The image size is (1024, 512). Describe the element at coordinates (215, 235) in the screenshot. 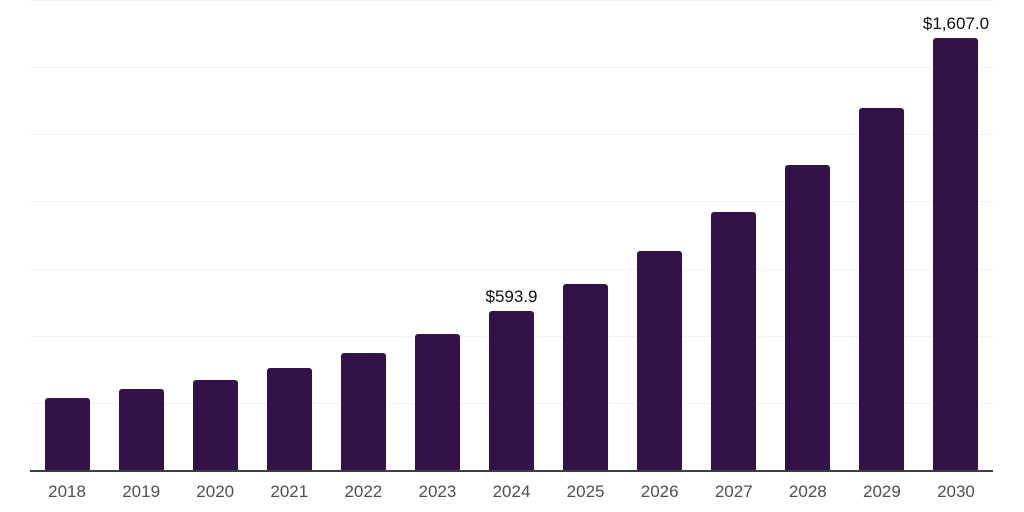

I see `bar-slot-2020` at that location.